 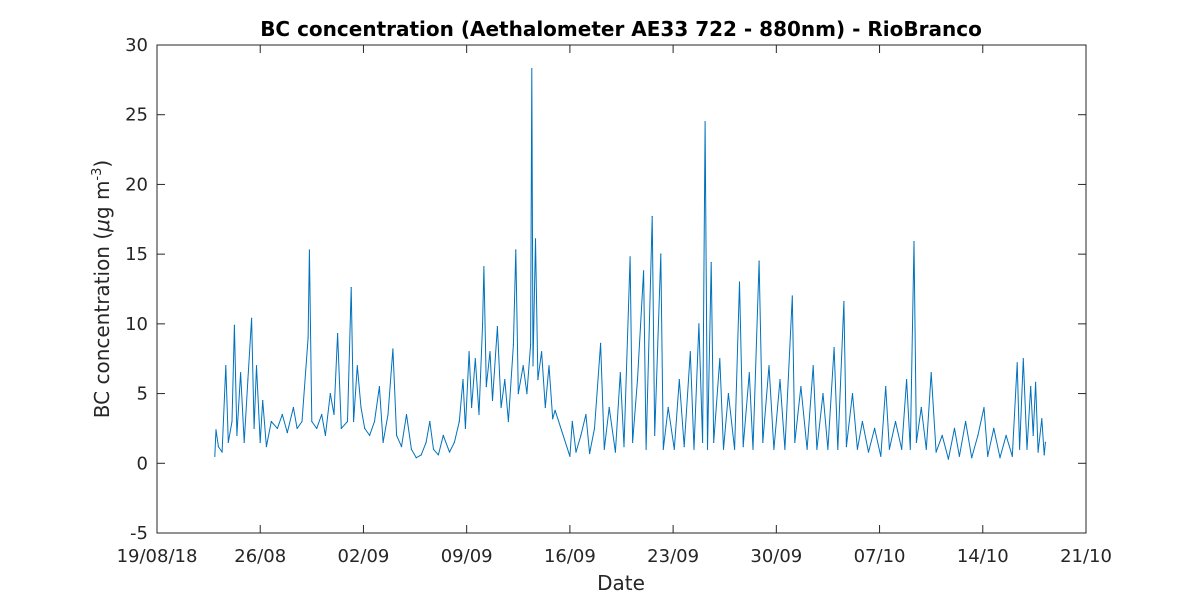 I want to click on y-tick-label: 30, so click(x=136, y=45).